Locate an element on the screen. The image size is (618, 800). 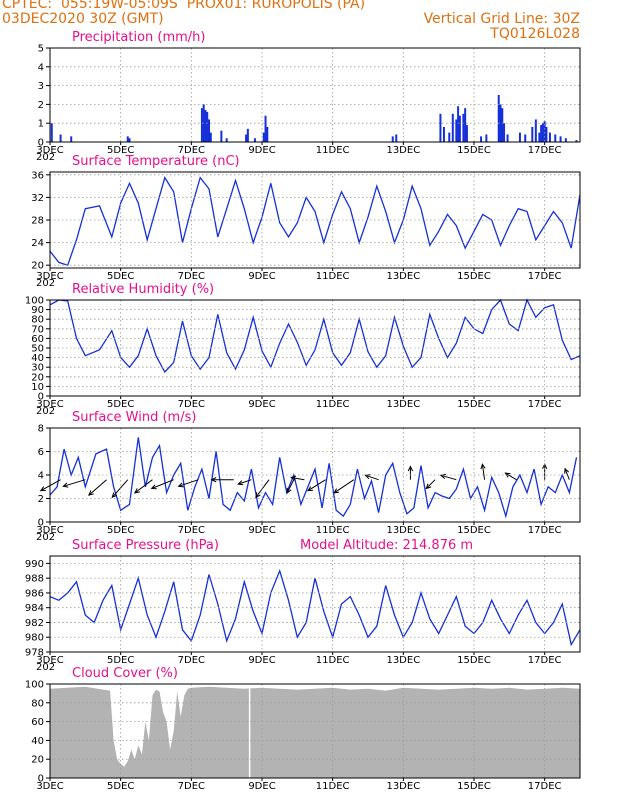
y-tick-label: 986 is located at coordinates (34, 593).